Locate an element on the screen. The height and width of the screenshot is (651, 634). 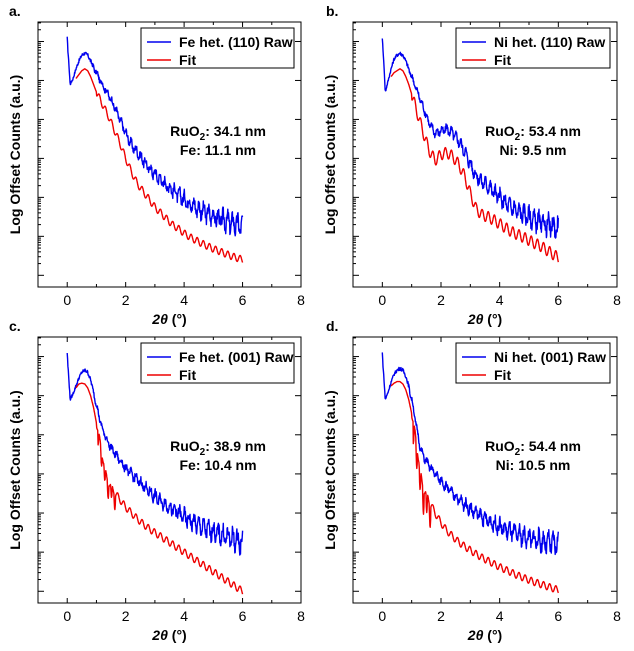
thickness-annotation-line2: Ni: 9.5 nm is located at coordinates (533, 150).